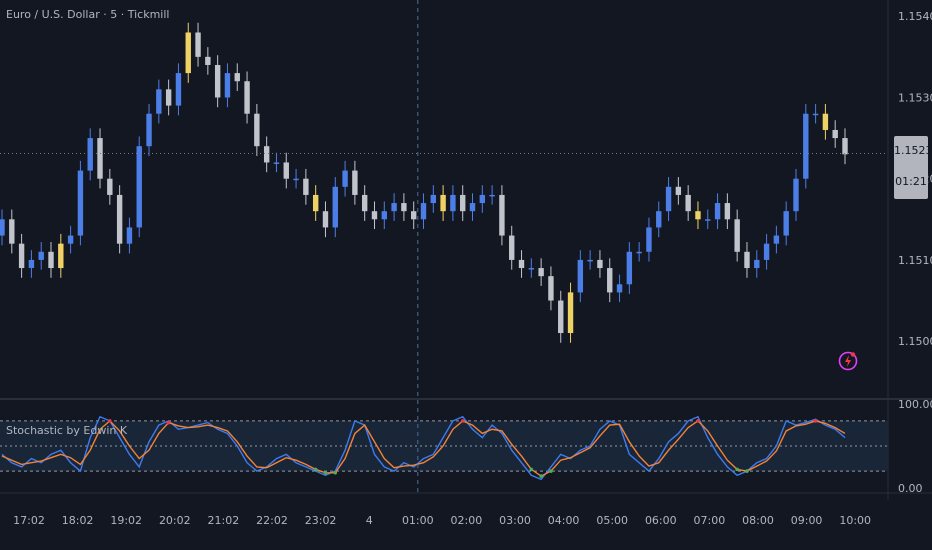 The width and height of the screenshot is (932, 550). I want to click on time-tick-label: 01:00, so click(418, 520).